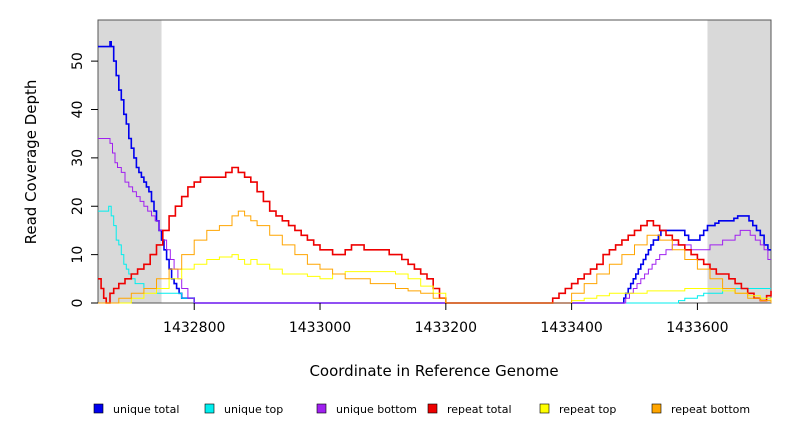  Describe the element at coordinates (479, 409) in the screenshot. I see `legend-label-repeat-total: repeat total` at that location.